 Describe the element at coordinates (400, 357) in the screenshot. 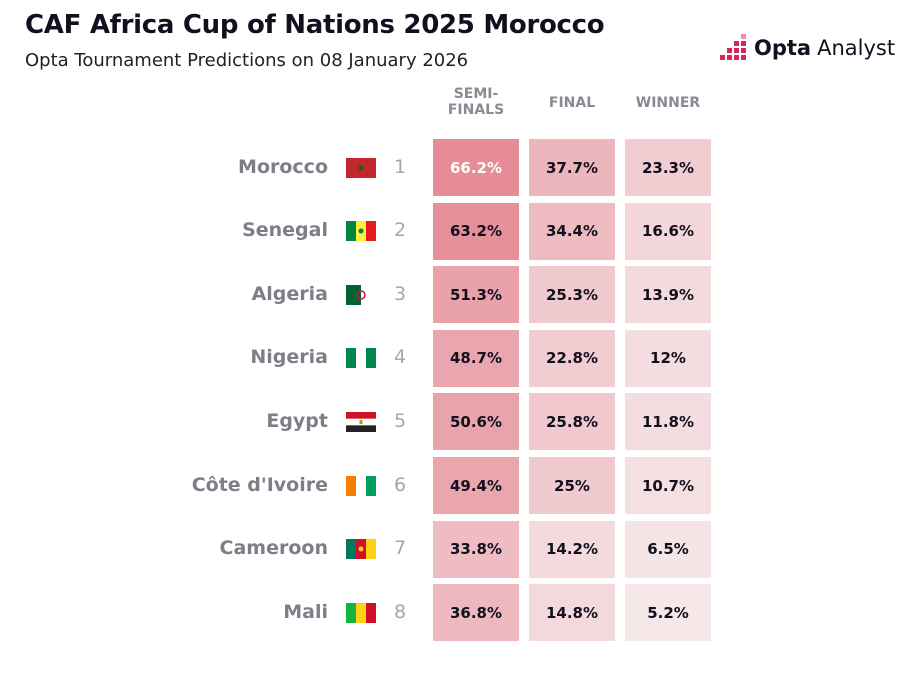

I see `rank: 4` at that location.